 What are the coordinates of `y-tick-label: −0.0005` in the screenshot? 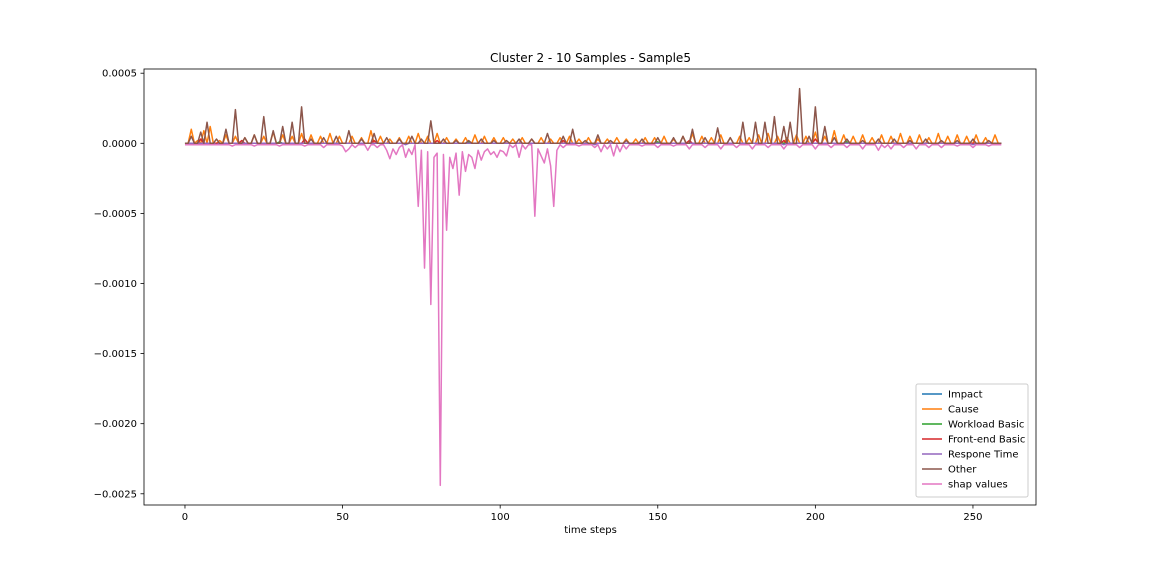 It's located at (115, 214).